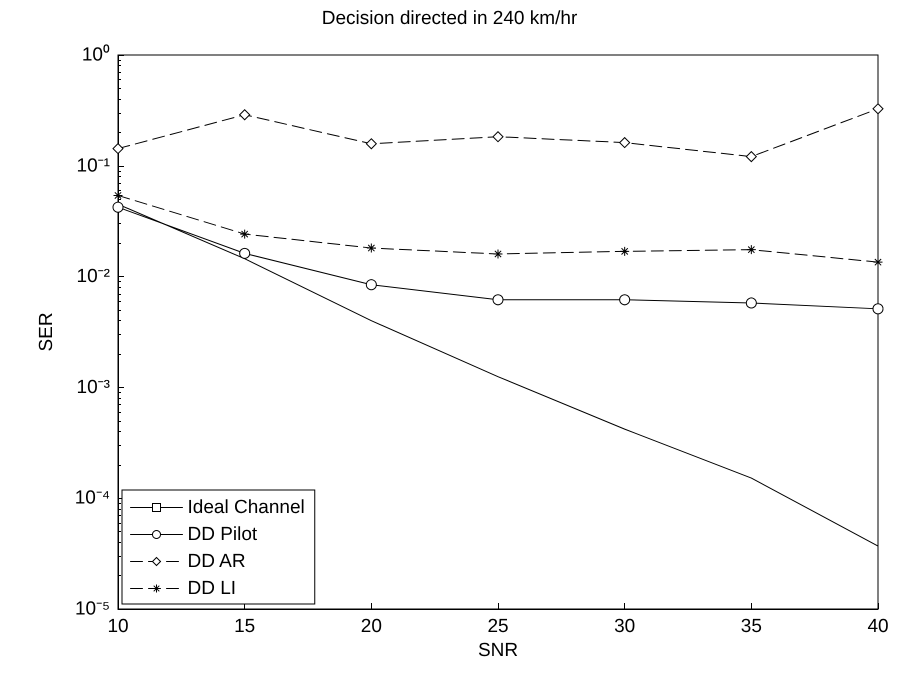  Describe the element at coordinates (217, 561) in the screenshot. I see `legend-label: DD AR` at that location.